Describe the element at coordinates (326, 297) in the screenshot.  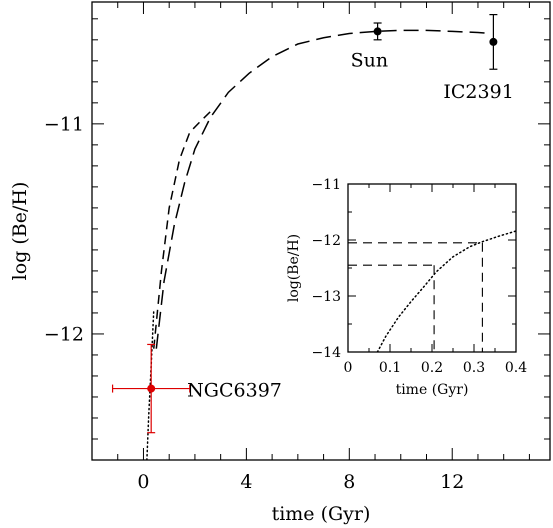
I see `inset-y-tick-label: −13` at that location.